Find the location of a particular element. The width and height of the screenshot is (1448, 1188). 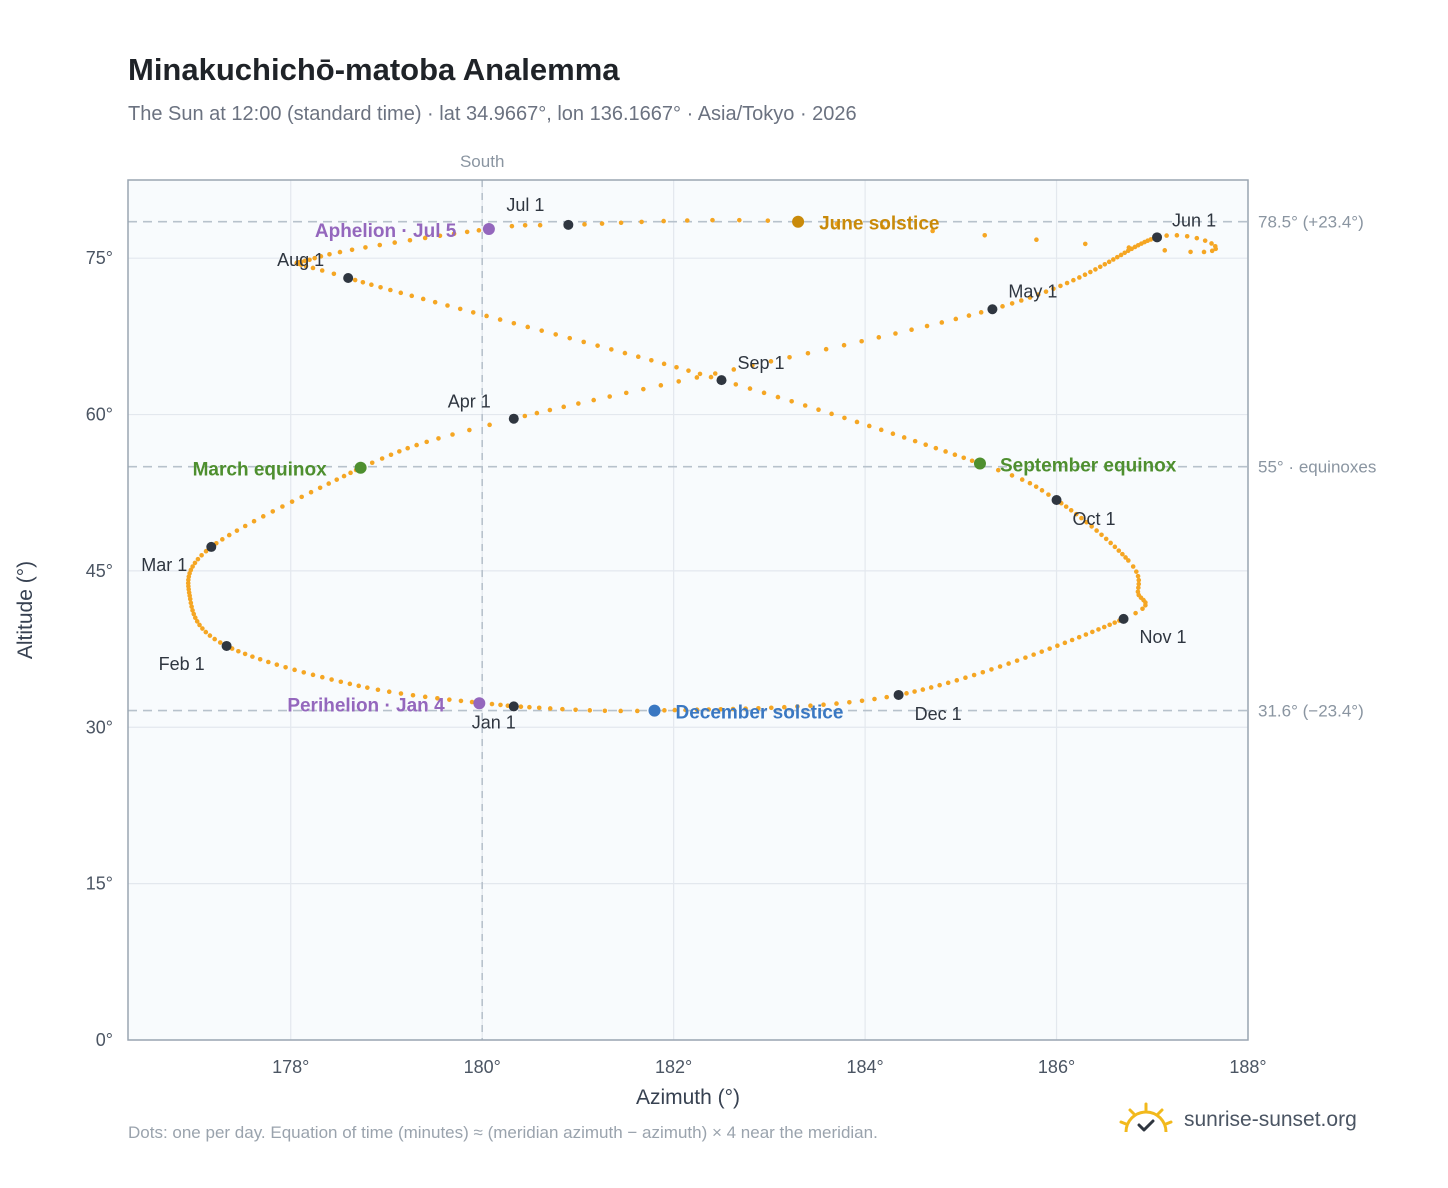

month-label: Mar 1 is located at coordinates (164, 565).